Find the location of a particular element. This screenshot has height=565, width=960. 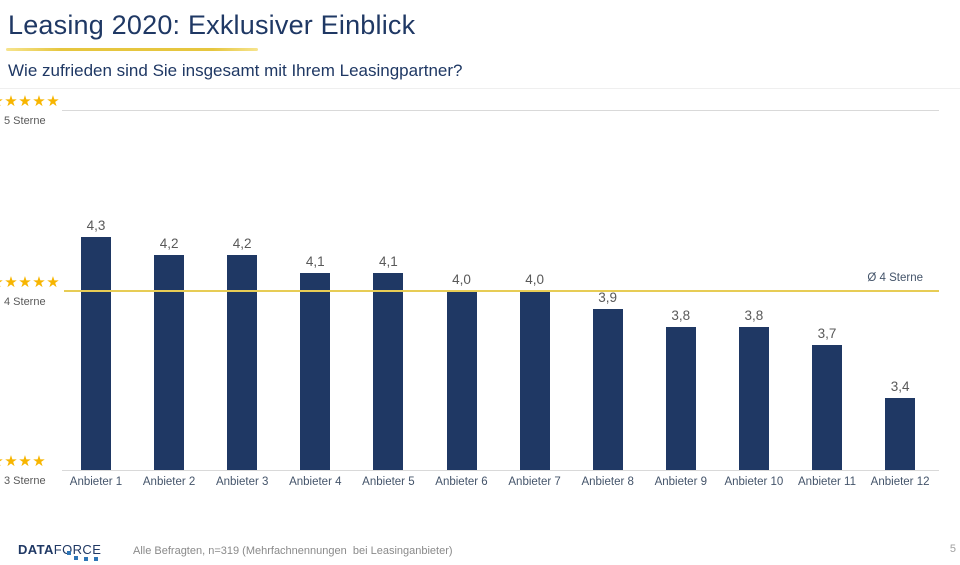

bar-category-label: Anbieter 2 is located at coordinates (169, 482).